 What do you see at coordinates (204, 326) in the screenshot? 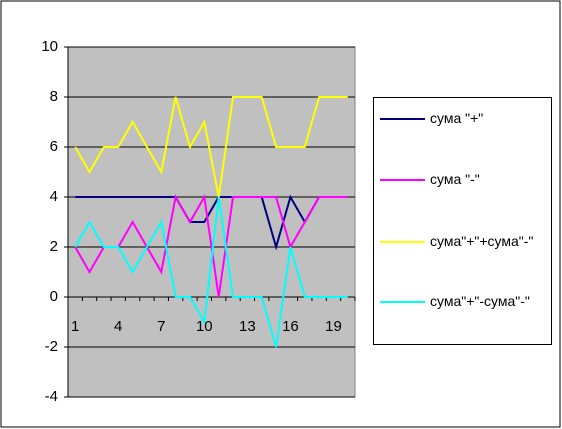
I see `x-tick-label: 10` at bounding box center [204, 326].